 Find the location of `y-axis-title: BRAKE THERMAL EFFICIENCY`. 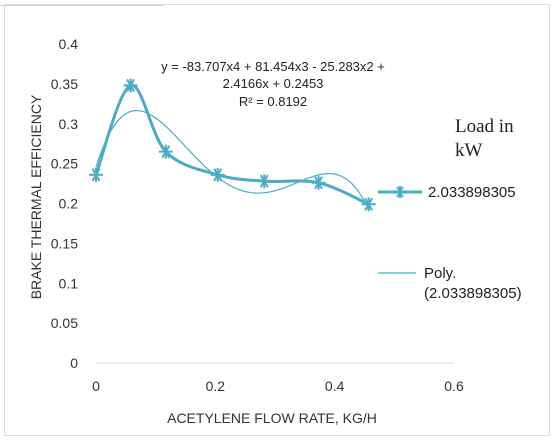

y-axis-title: BRAKE THERMAL EFFICIENCY is located at coordinates (36, 196).